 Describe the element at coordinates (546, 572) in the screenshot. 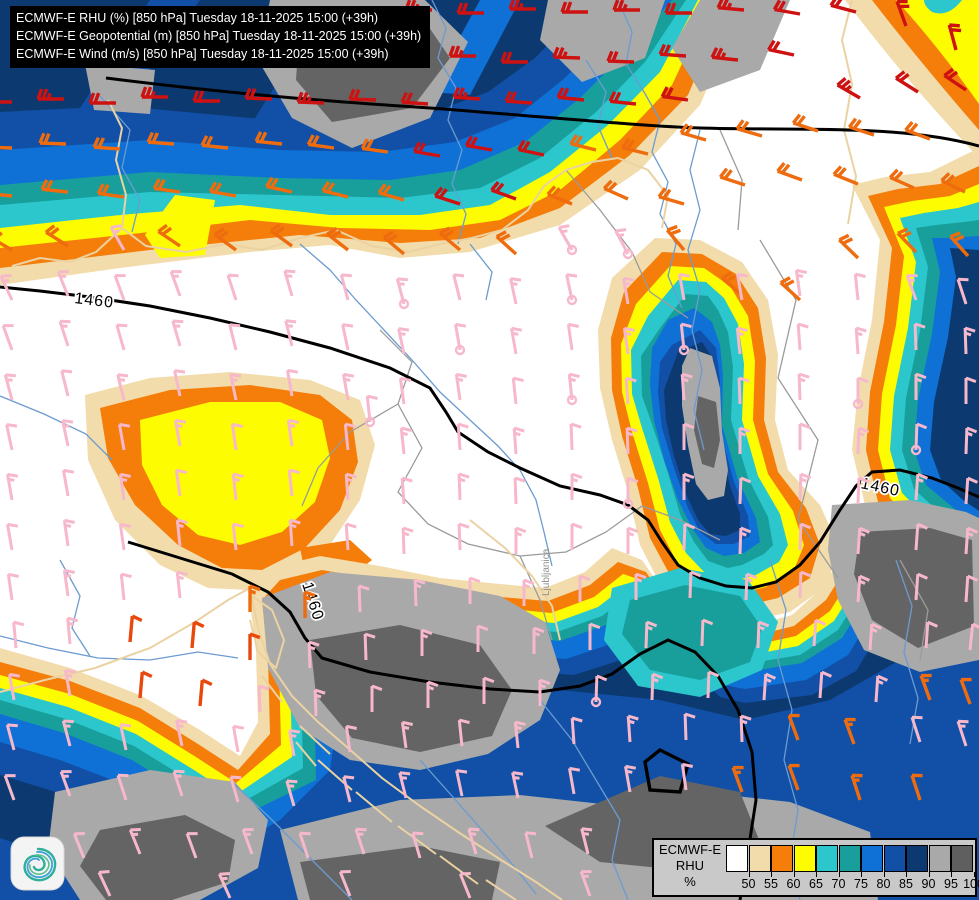

I see `map-place-label: Ljubljanica` at that location.